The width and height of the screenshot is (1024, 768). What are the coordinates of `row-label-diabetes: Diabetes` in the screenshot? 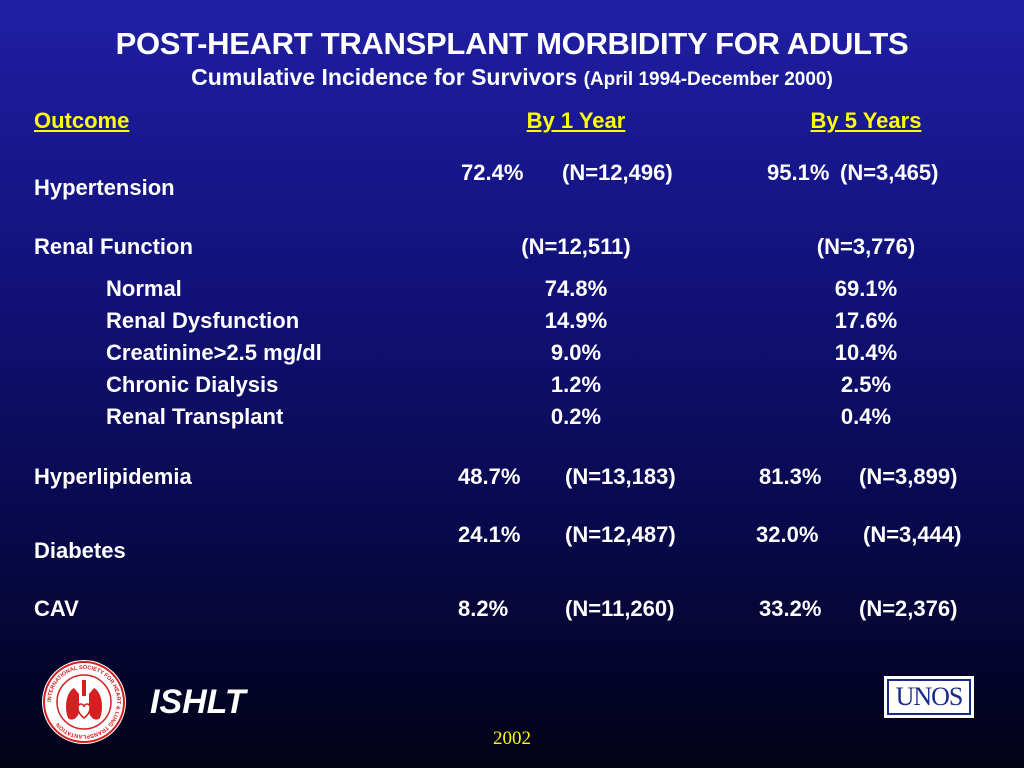 It's located at (80, 550).